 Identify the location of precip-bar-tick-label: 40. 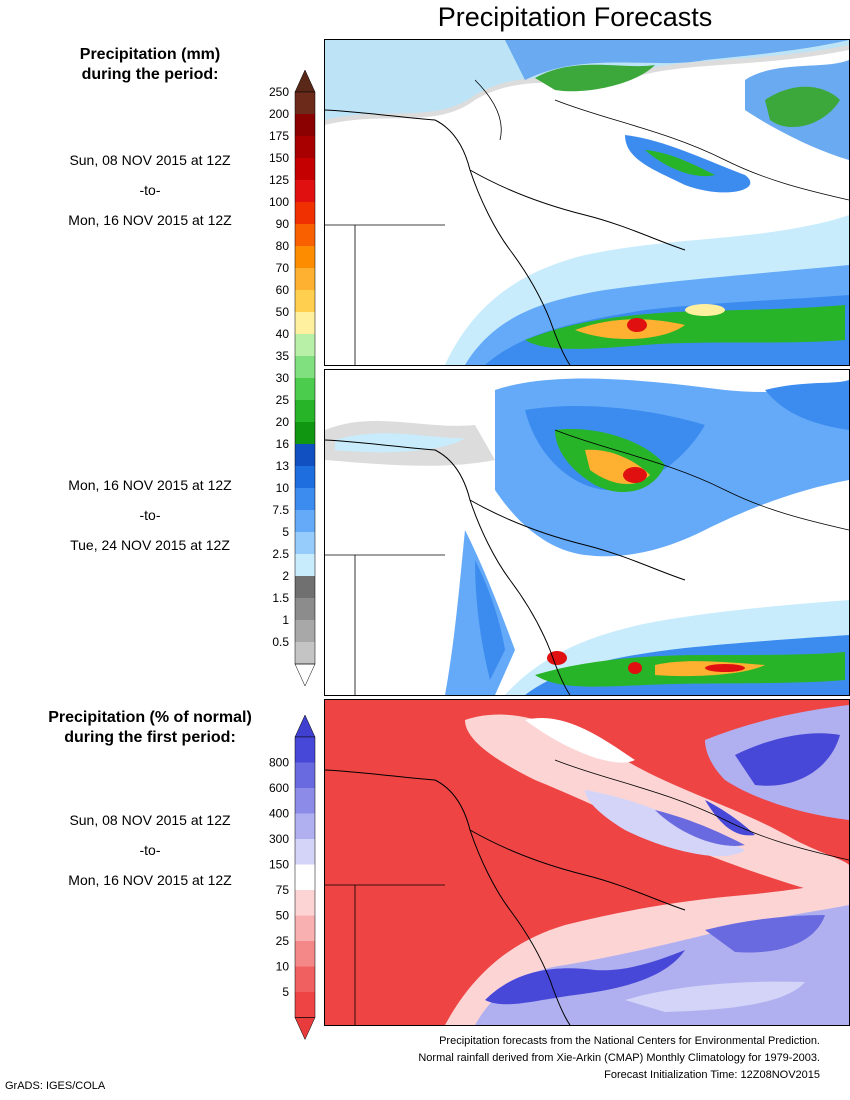
(283, 334).